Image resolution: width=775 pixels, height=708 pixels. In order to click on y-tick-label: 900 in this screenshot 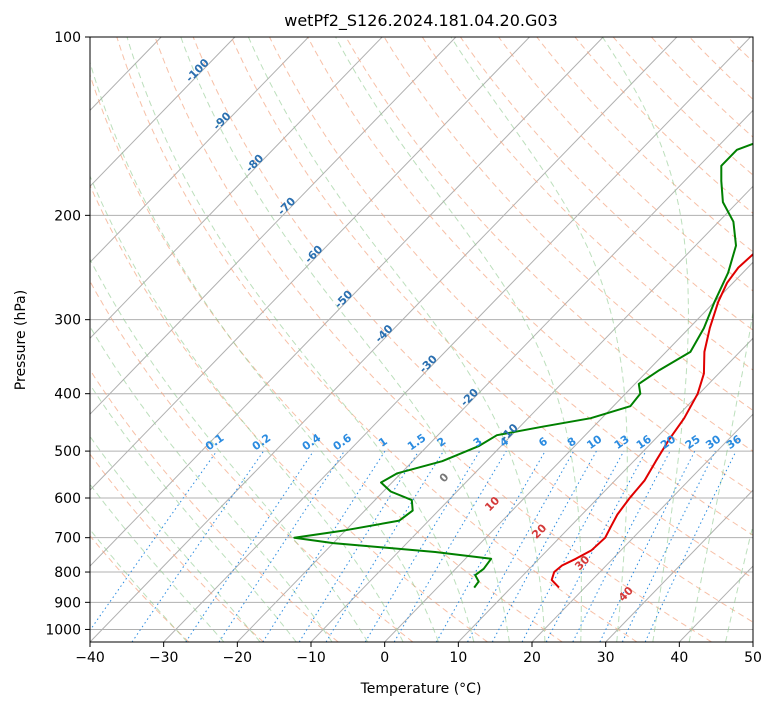, I will do `click(67, 603)`.